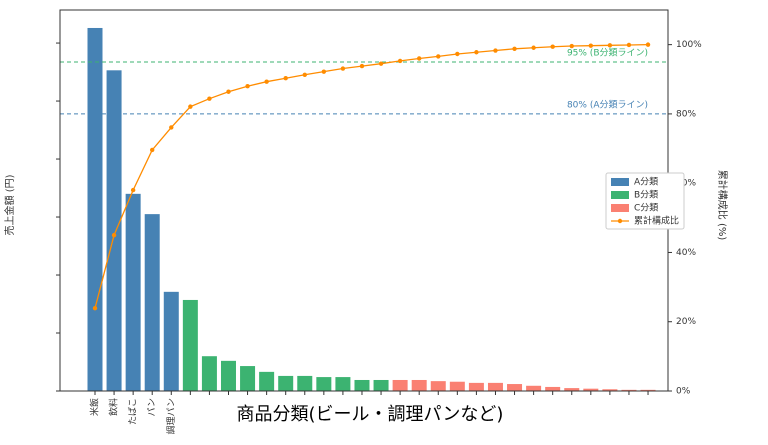 The height and width of the screenshot is (445, 768). What do you see at coordinates (686, 322) in the screenshot?
I see `y2-tick-label: 20%` at bounding box center [686, 322].